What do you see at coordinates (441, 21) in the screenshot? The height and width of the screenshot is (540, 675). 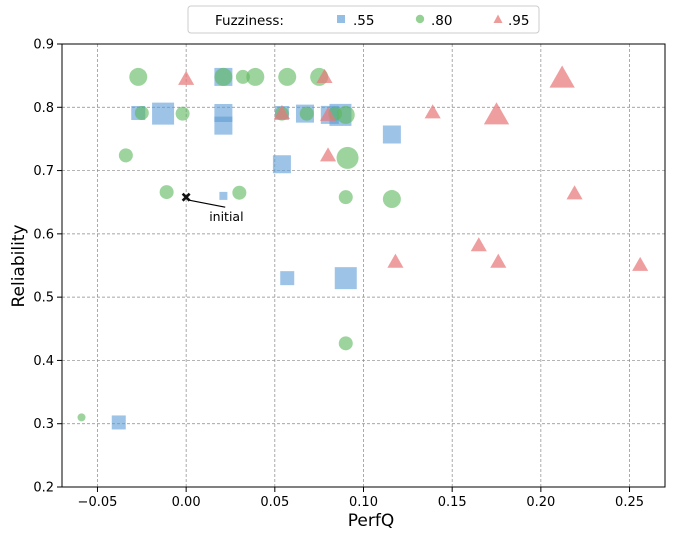 I see `legend-label-080: .80` at bounding box center [441, 21].